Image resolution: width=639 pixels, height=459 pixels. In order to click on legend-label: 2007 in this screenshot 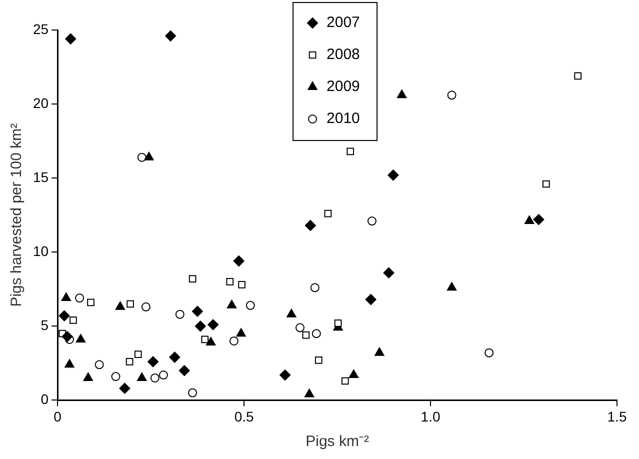, I will do `click(343, 23)`.